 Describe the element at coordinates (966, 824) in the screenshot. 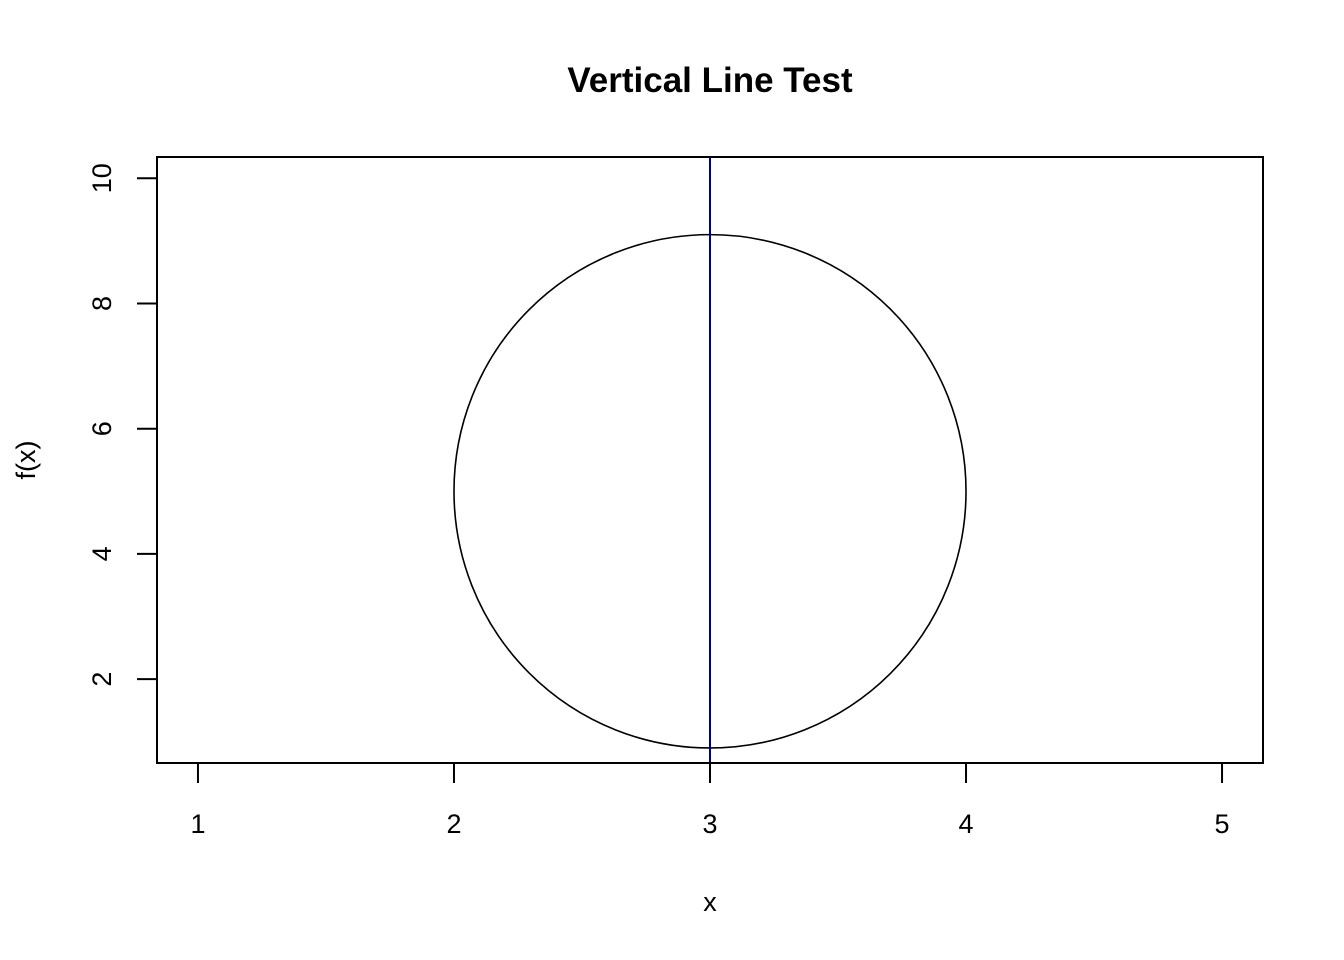

I see `x-tick-label: 4` at that location.